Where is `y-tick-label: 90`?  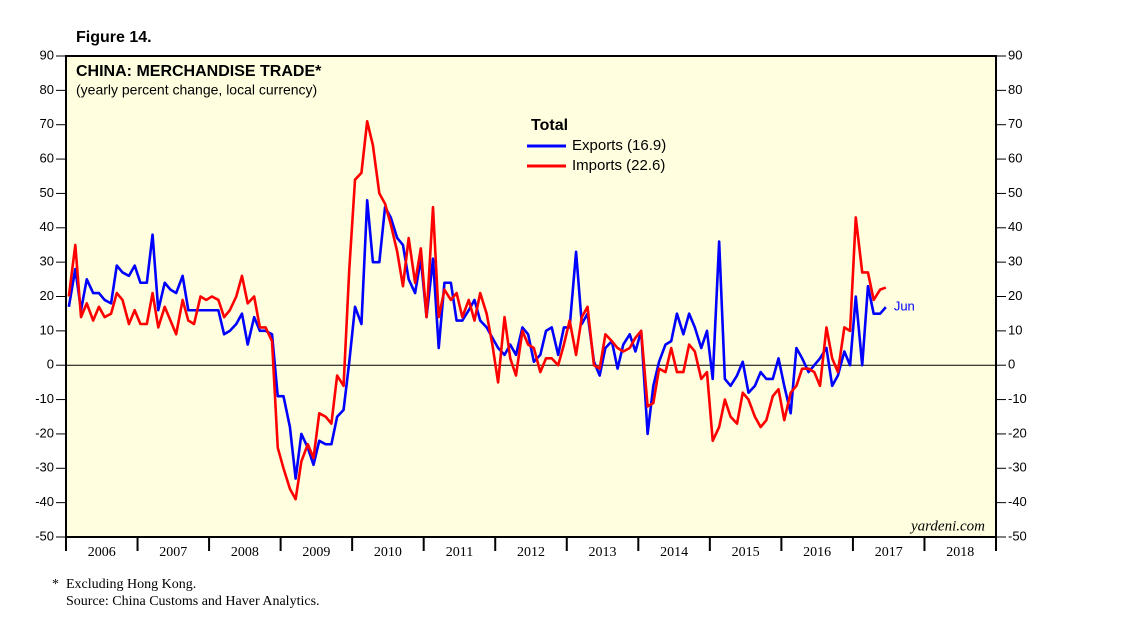
y-tick-label: 90 is located at coordinates (47, 54).